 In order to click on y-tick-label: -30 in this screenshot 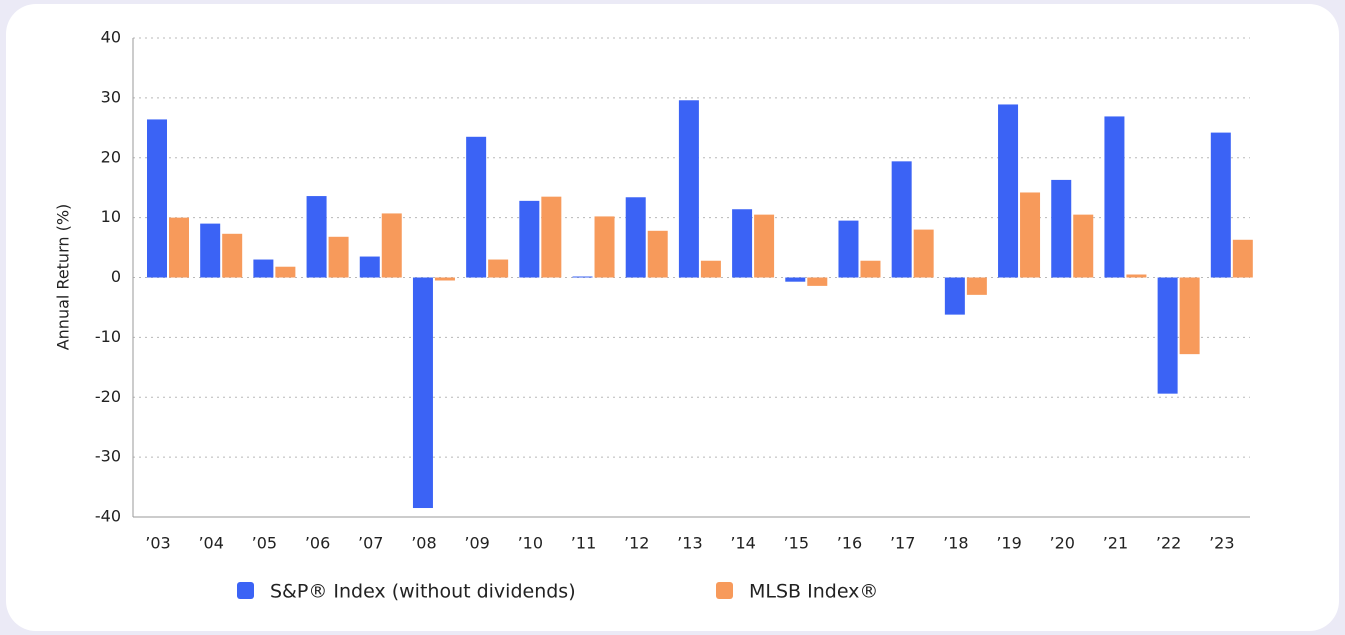, I will do `click(108, 456)`.